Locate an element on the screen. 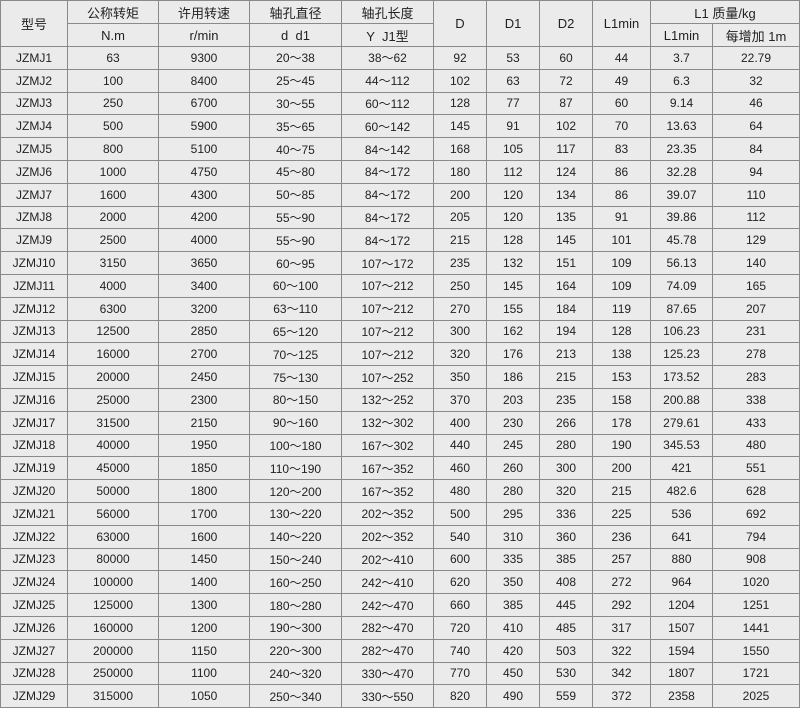  table-cell: 56000 is located at coordinates (113, 513).